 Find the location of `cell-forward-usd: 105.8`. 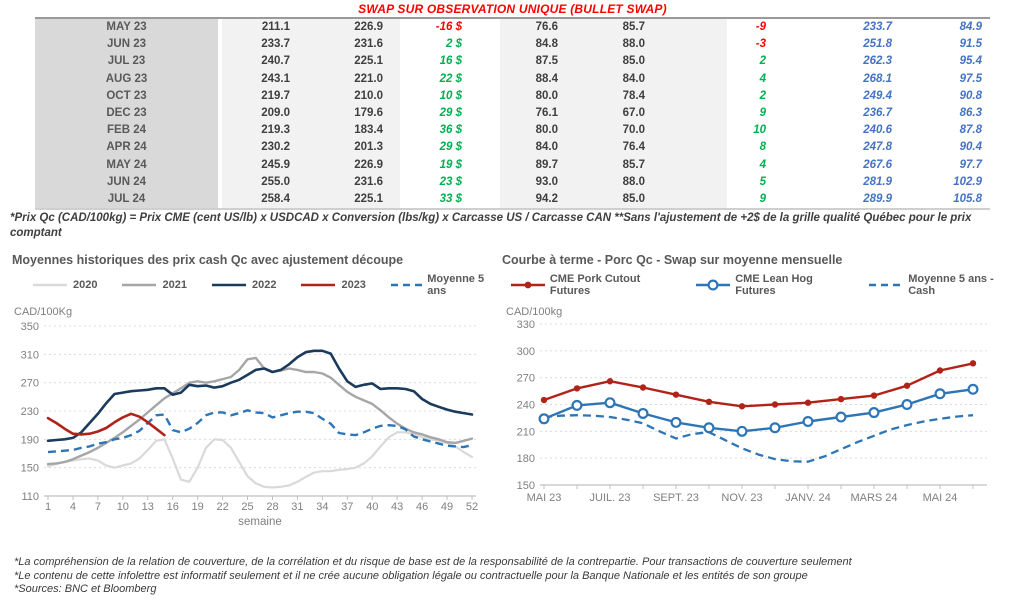

cell-forward-usd: 105.8 is located at coordinates (967, 198).